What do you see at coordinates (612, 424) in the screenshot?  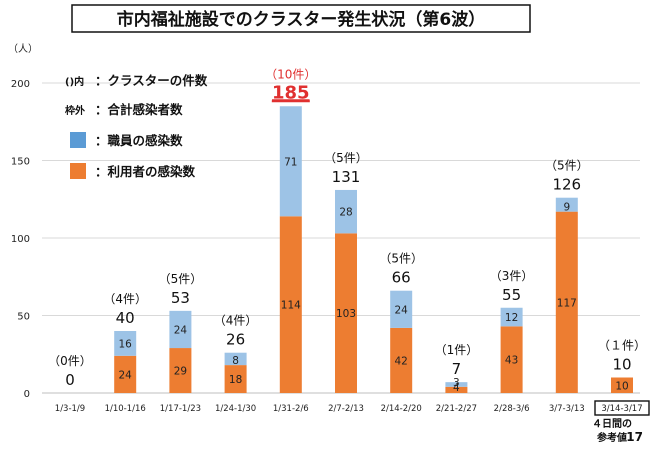 I see `reference-note-line-1: ４日間の` at bounding box center [612, 424].